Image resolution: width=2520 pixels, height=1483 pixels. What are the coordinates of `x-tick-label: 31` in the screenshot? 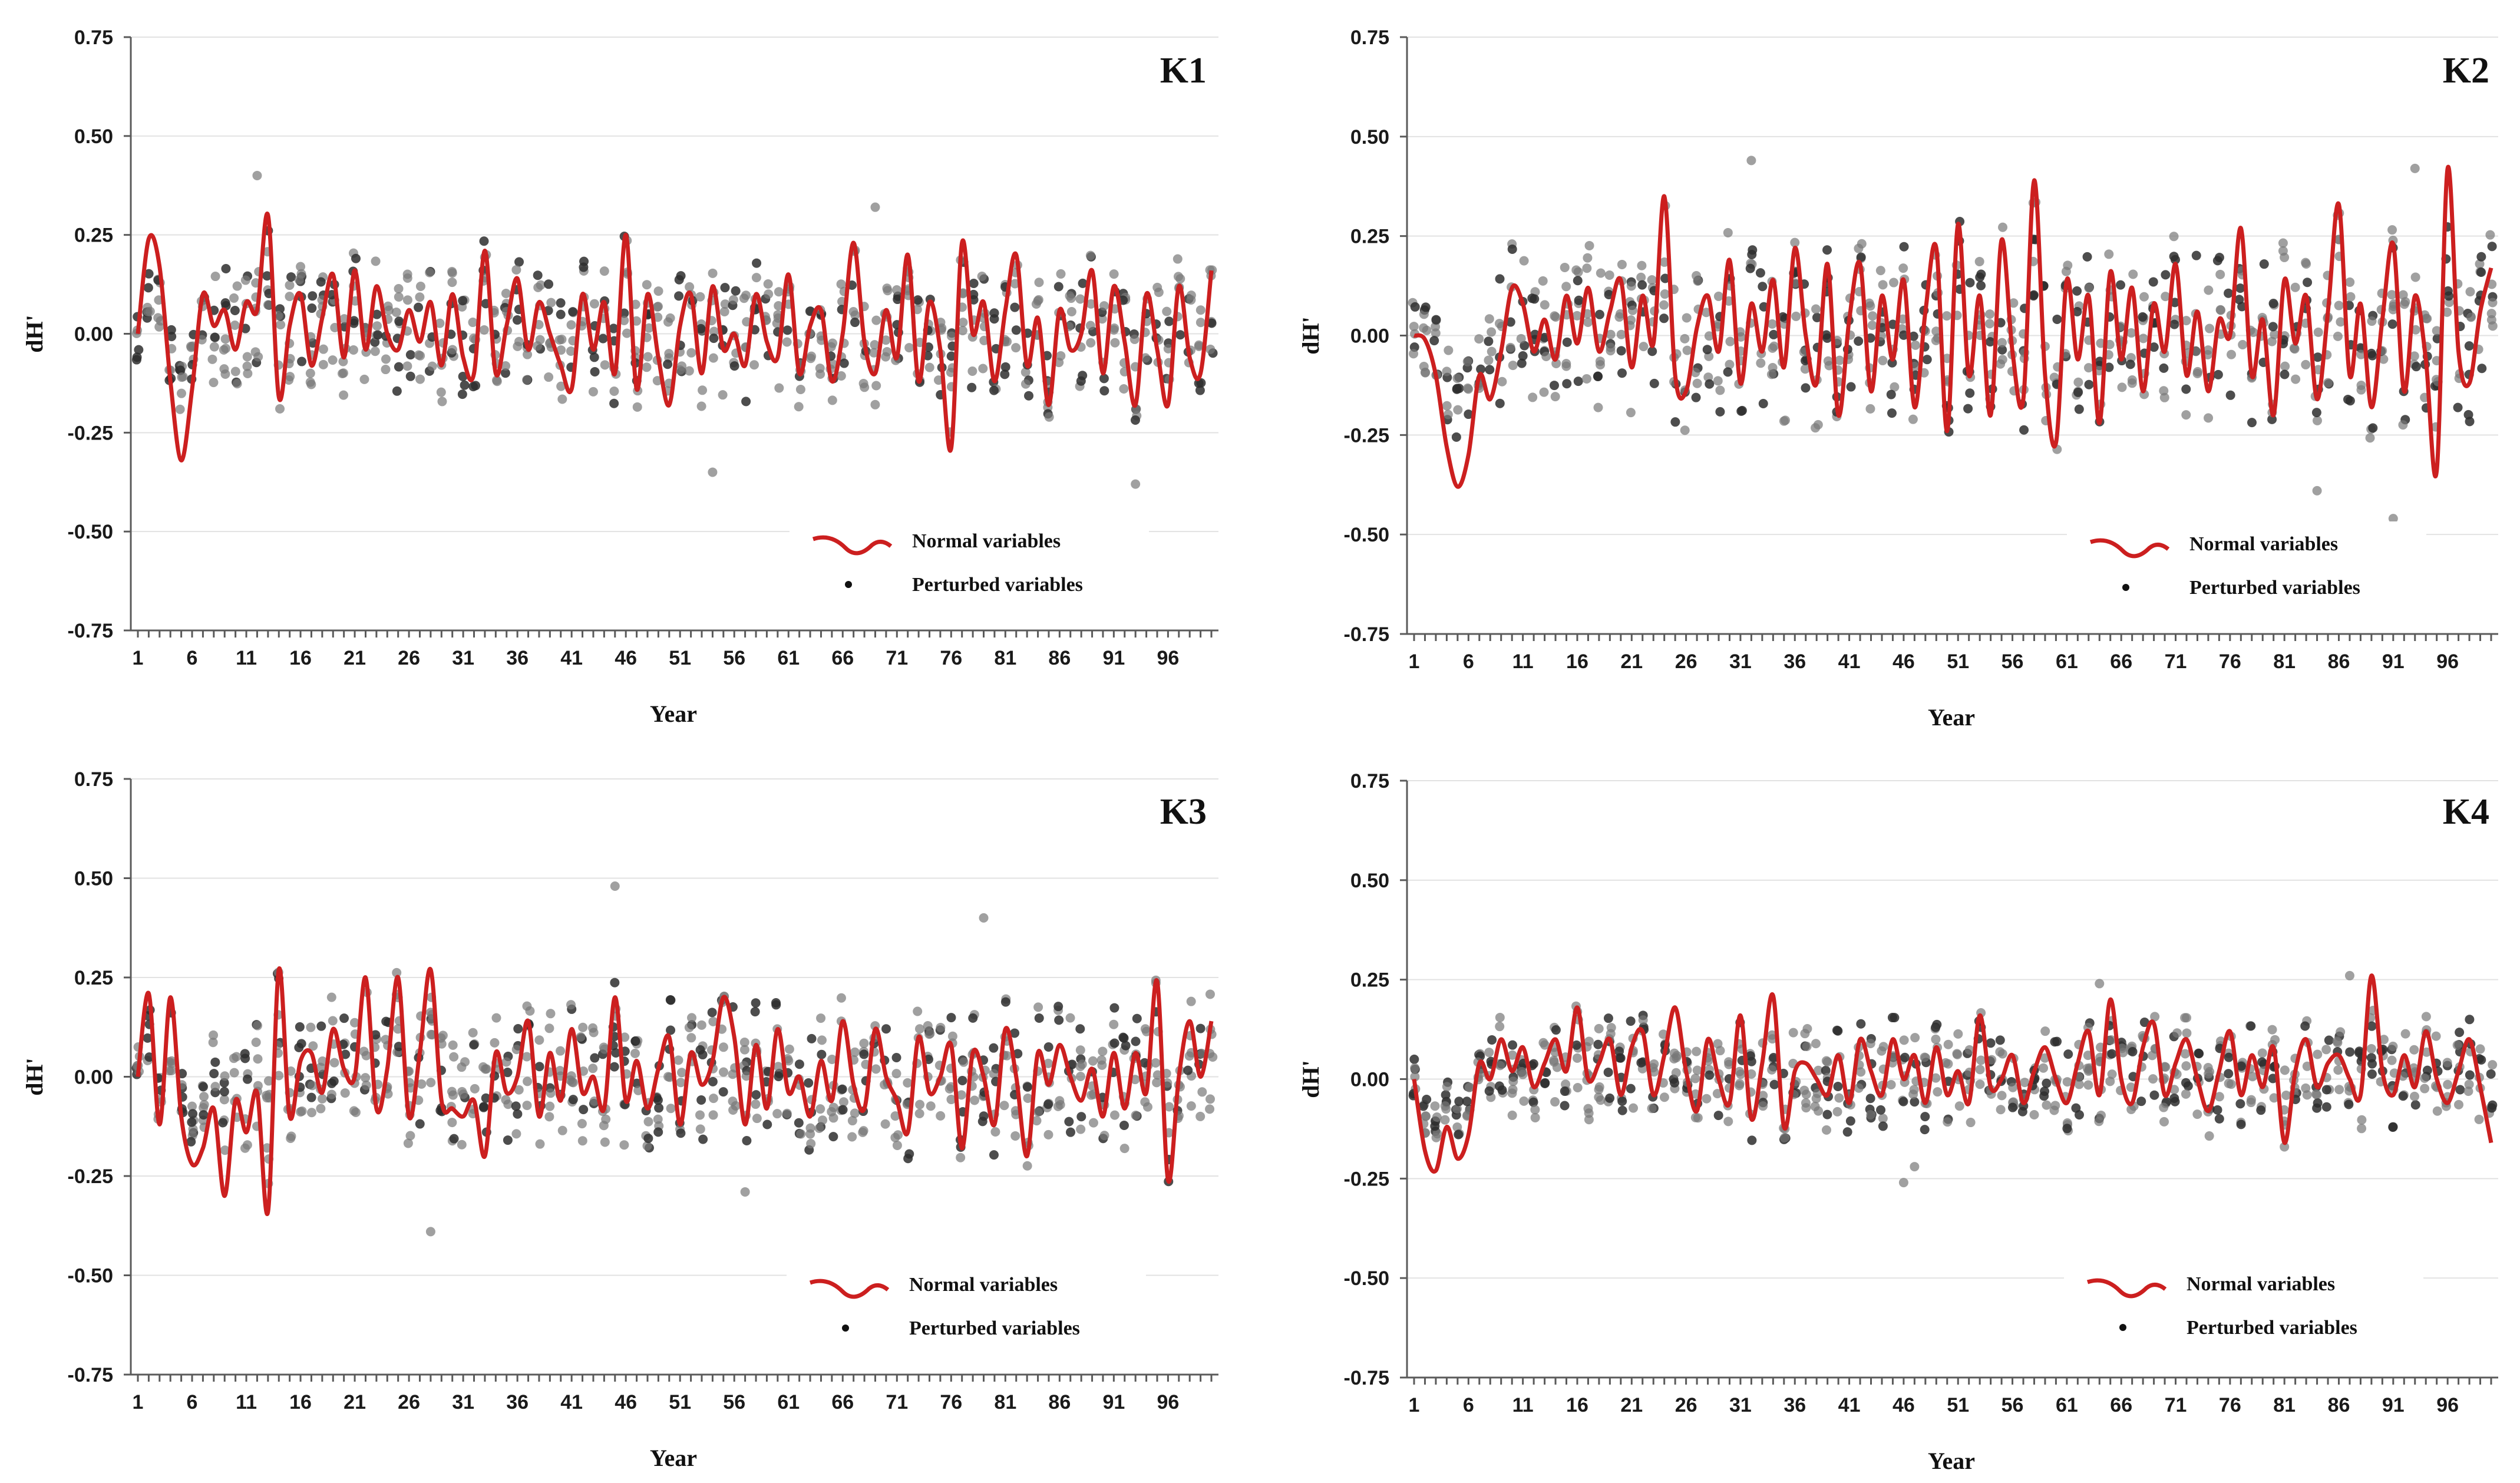 It's located at (463, 658).